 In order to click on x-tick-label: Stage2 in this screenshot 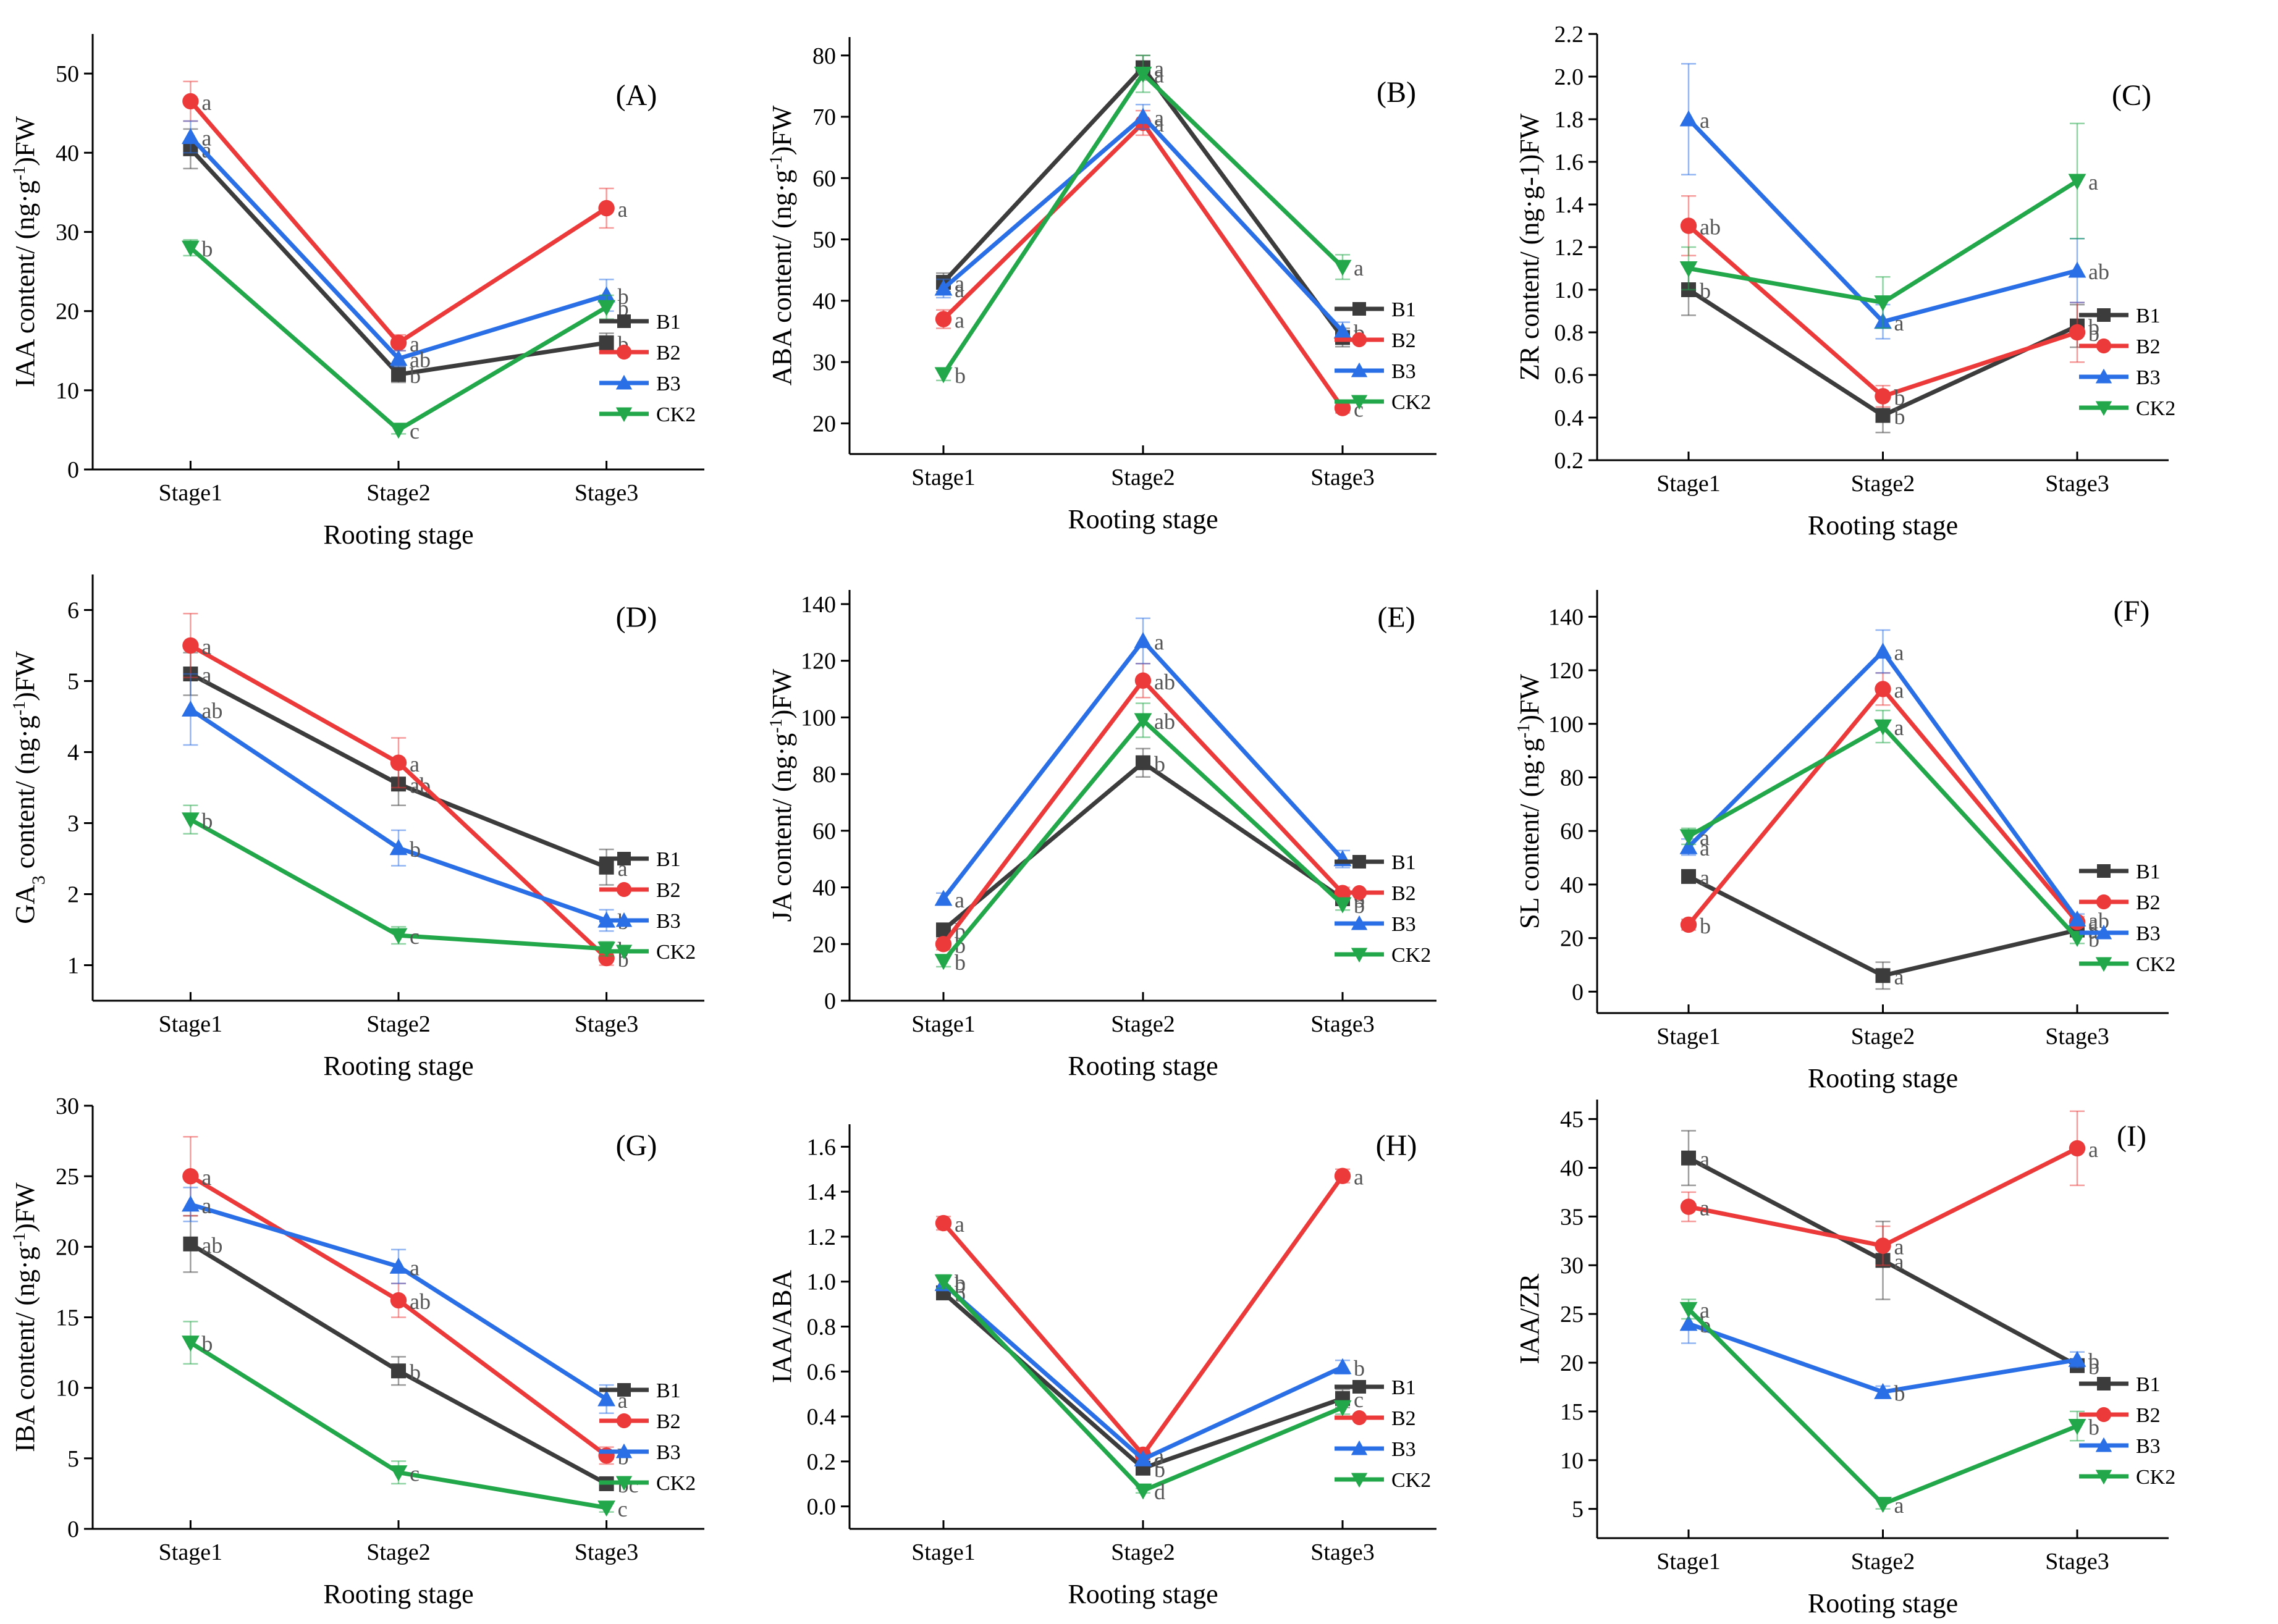, I will do `click(398, 1552)`.